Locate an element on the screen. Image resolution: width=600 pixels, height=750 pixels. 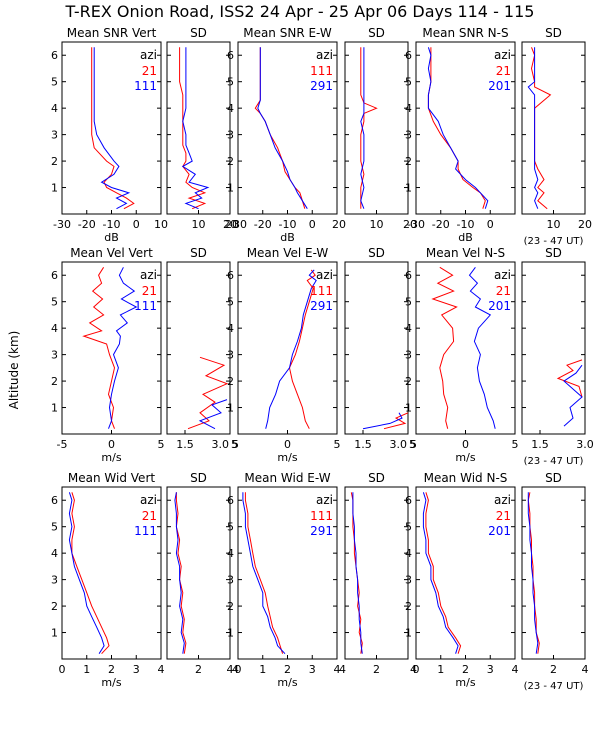
snr-2-xtick-label-overlap: 20 is located at coordinates (232, 224).